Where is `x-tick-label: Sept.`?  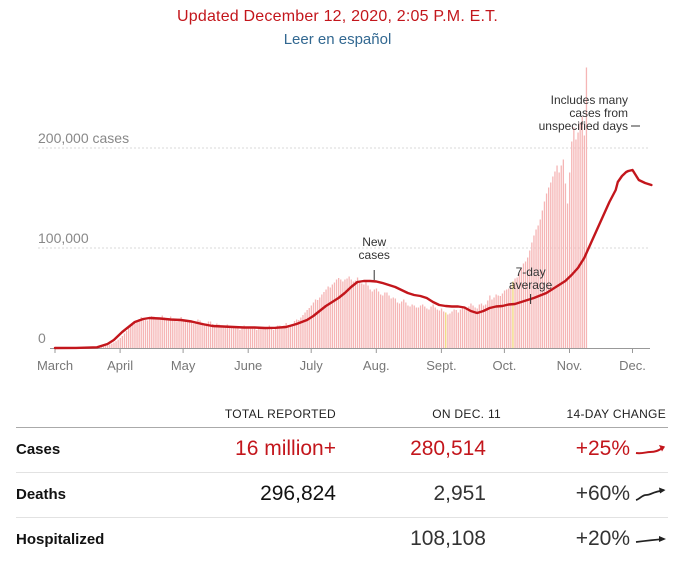 x-tick-label: Sept. is located at coordinates (441, 365).